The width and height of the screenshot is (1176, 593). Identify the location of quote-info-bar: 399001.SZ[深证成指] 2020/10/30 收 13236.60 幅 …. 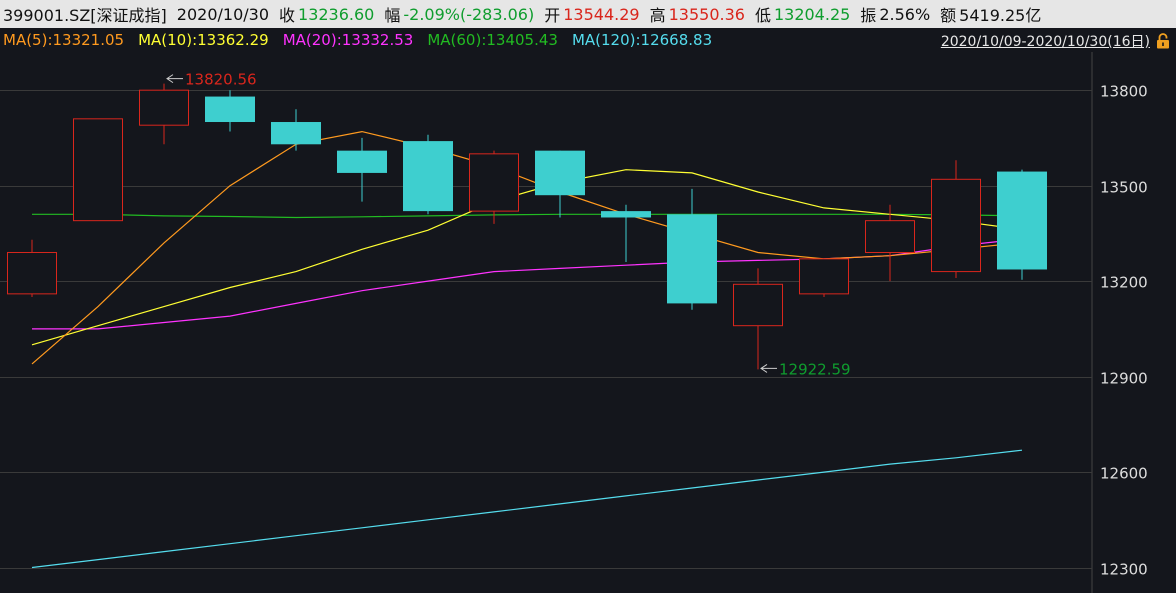
(588, 14).